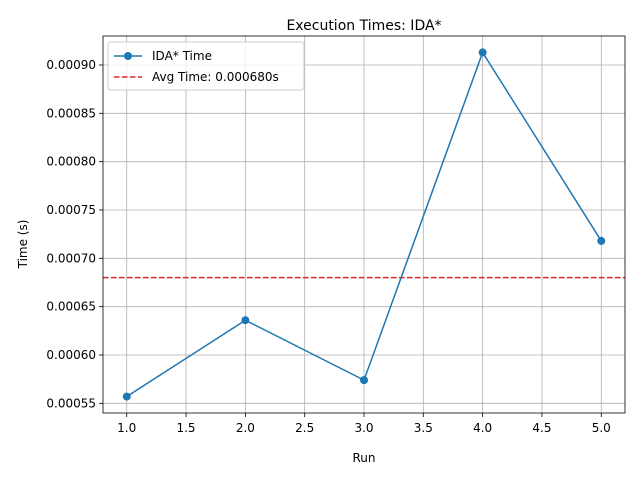 Image resolution: width=640 pixels, height=480 pixels. Describe the element at coordinates (128, 56) in the screenshot. I see `legend-series-marker` at that location.